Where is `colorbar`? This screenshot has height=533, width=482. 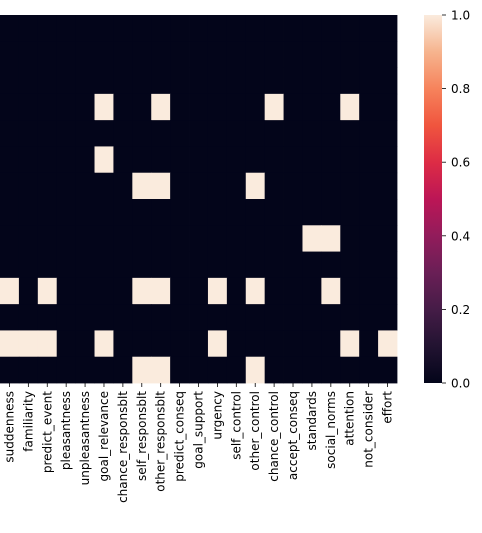
colorbar is located at coordinates (433, 199).